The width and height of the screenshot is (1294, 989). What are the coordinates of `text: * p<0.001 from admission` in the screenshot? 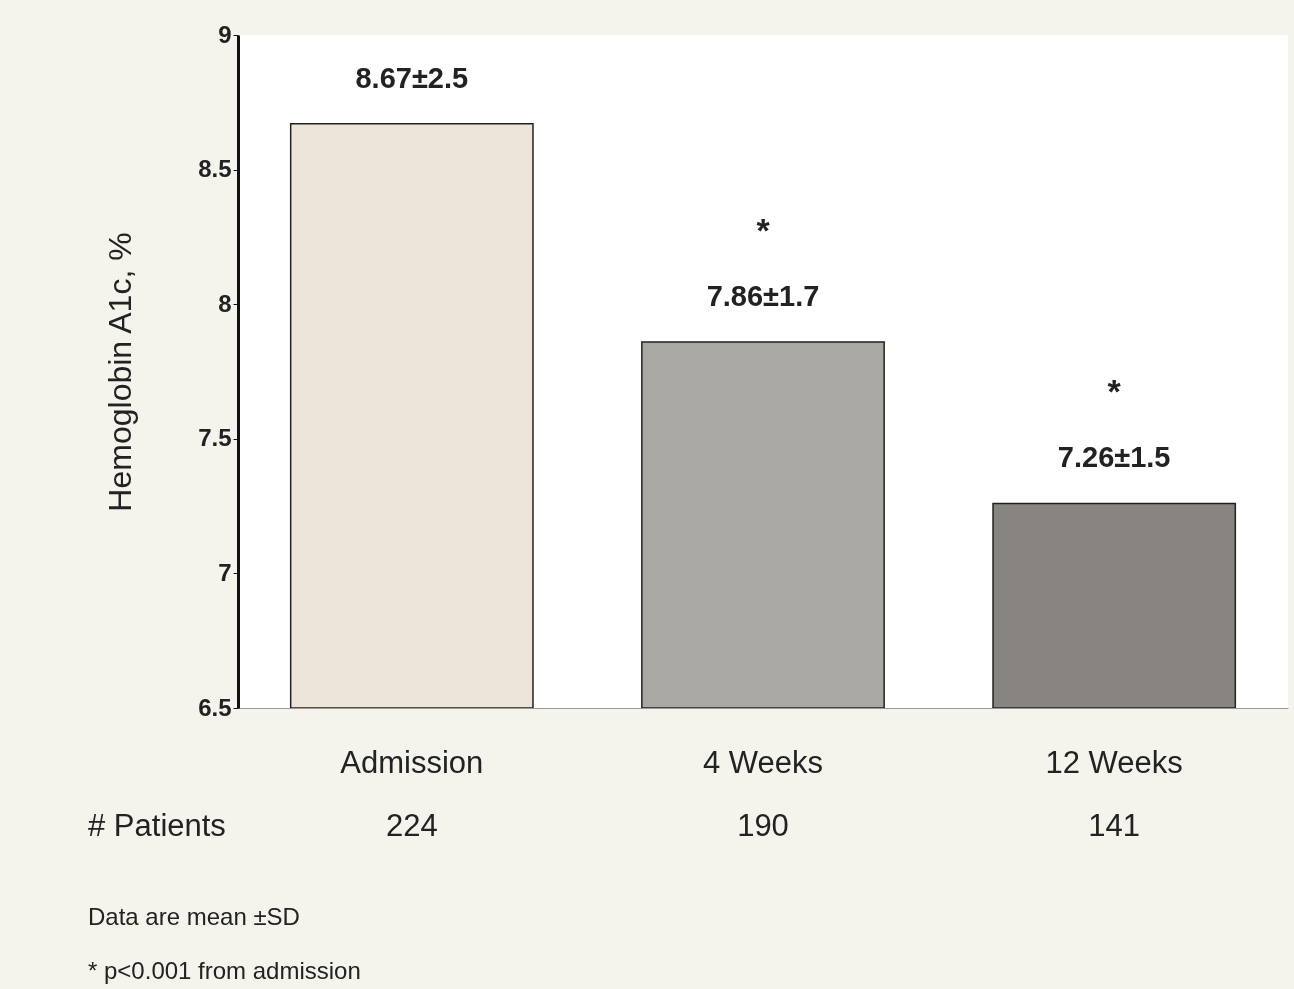 It's located at (224, 970).